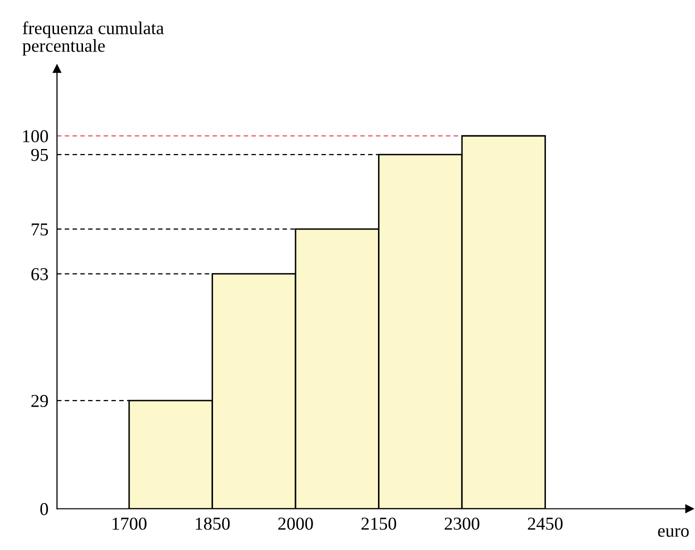  Describe the element at coordinates (545, 524) in the screenshot. I see `x-tick-label: 2450` at that location.